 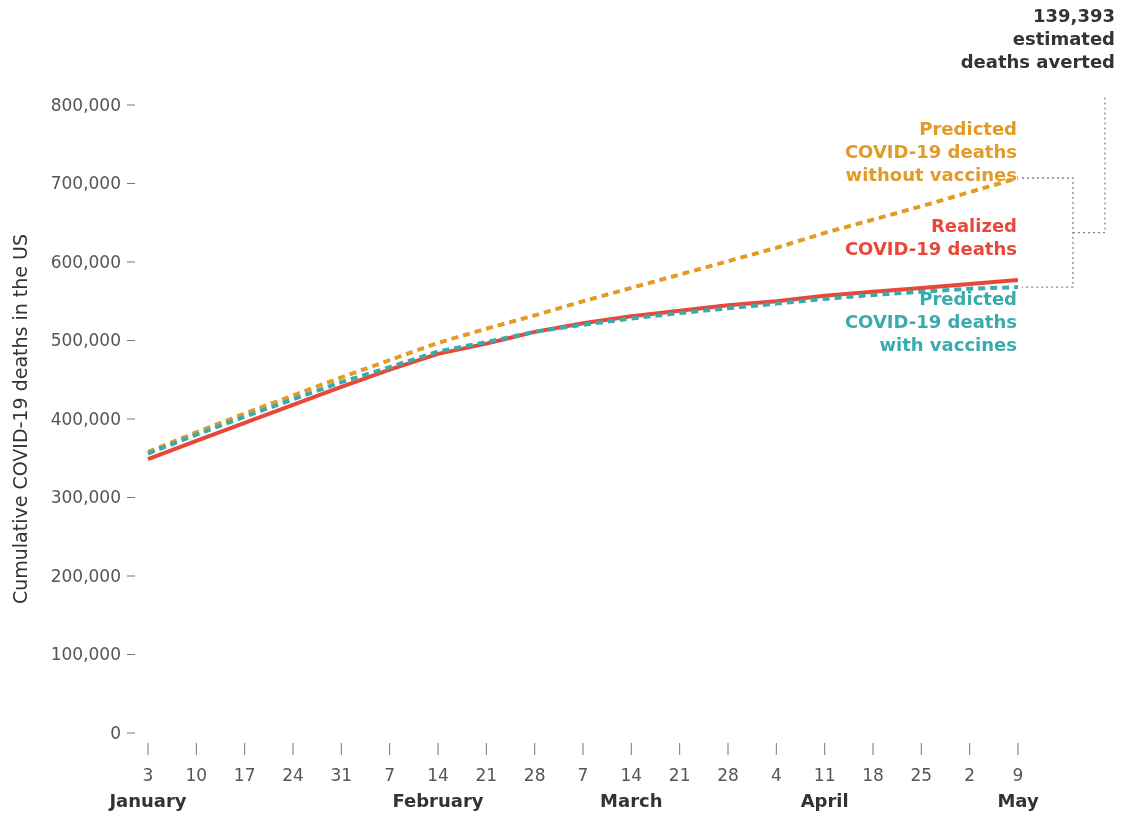 What do you see at coordinates (930, 321) in the screenshot?
I see `series-label: Predicted COVID-19 deaths with vaccines` at bounding box center [930, 321].